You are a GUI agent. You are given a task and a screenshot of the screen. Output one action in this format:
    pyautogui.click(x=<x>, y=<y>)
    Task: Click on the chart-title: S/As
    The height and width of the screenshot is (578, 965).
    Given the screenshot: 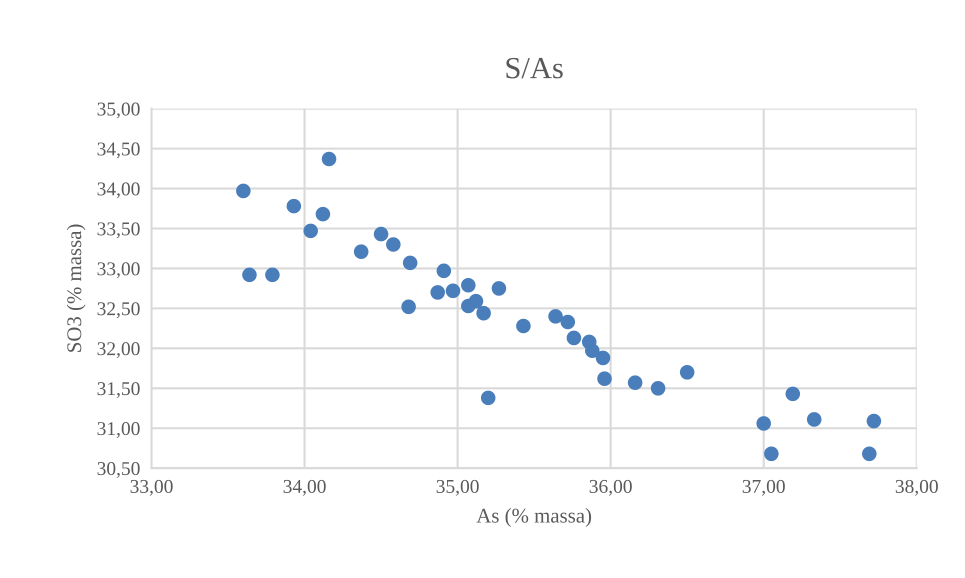 What is the action you would take?
    pyautogui.click(x=534, y=68)
    